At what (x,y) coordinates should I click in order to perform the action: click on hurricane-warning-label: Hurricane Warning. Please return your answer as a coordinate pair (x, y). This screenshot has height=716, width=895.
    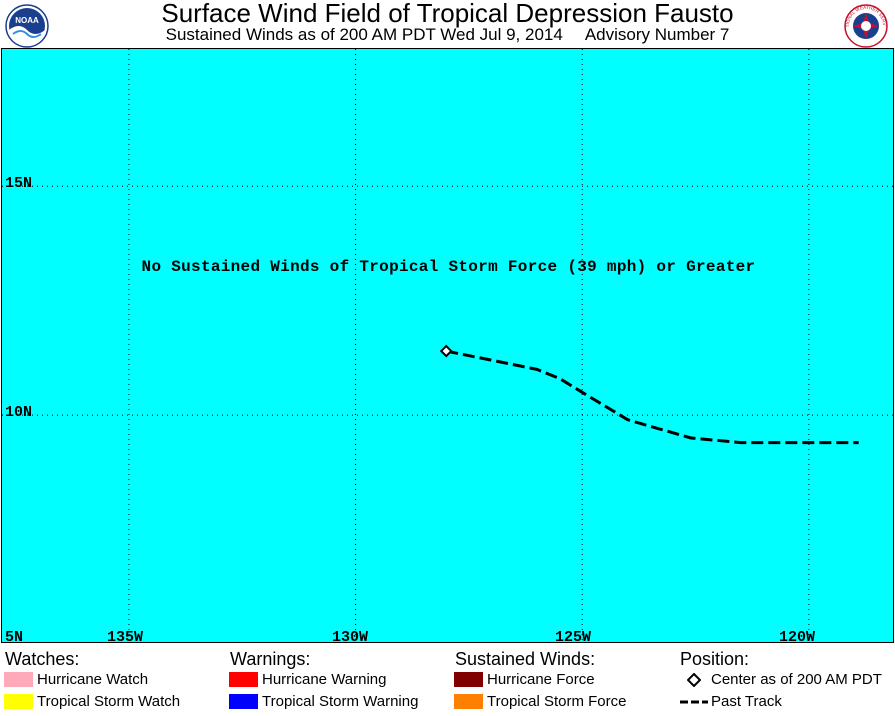
    Looking at the image, I should click on (324, 679).